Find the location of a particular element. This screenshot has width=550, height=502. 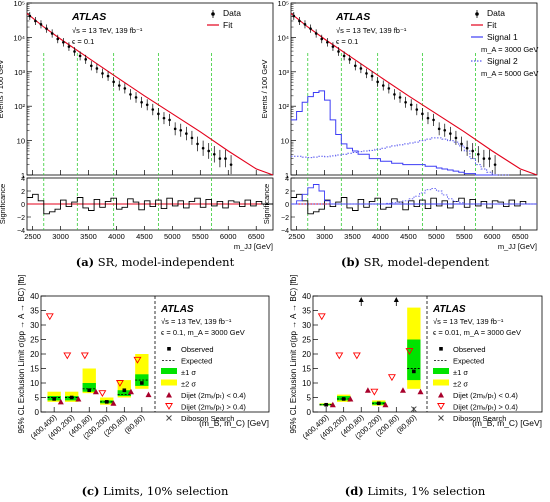

panel-a-atlas-label: ATLAS is located at coordinates (88, 17).